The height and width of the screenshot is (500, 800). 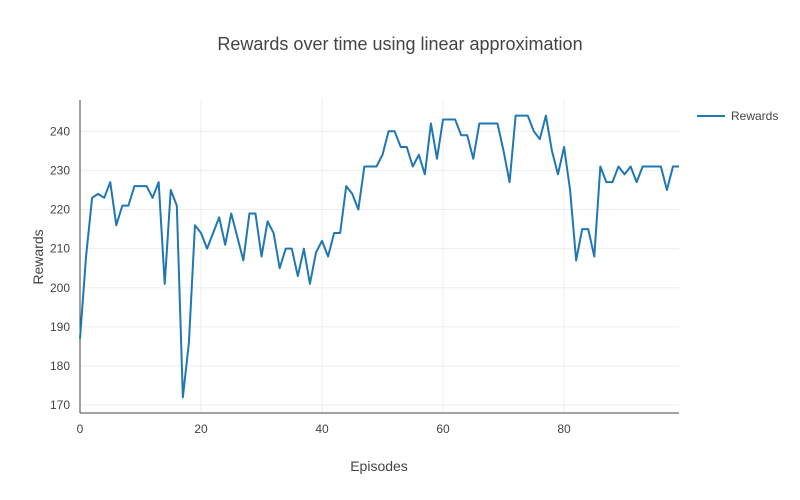 What do you see at coordinates (201, 429) in the screenshot?
I see `x-tick-label: 20` at bounding box center [201, 429].